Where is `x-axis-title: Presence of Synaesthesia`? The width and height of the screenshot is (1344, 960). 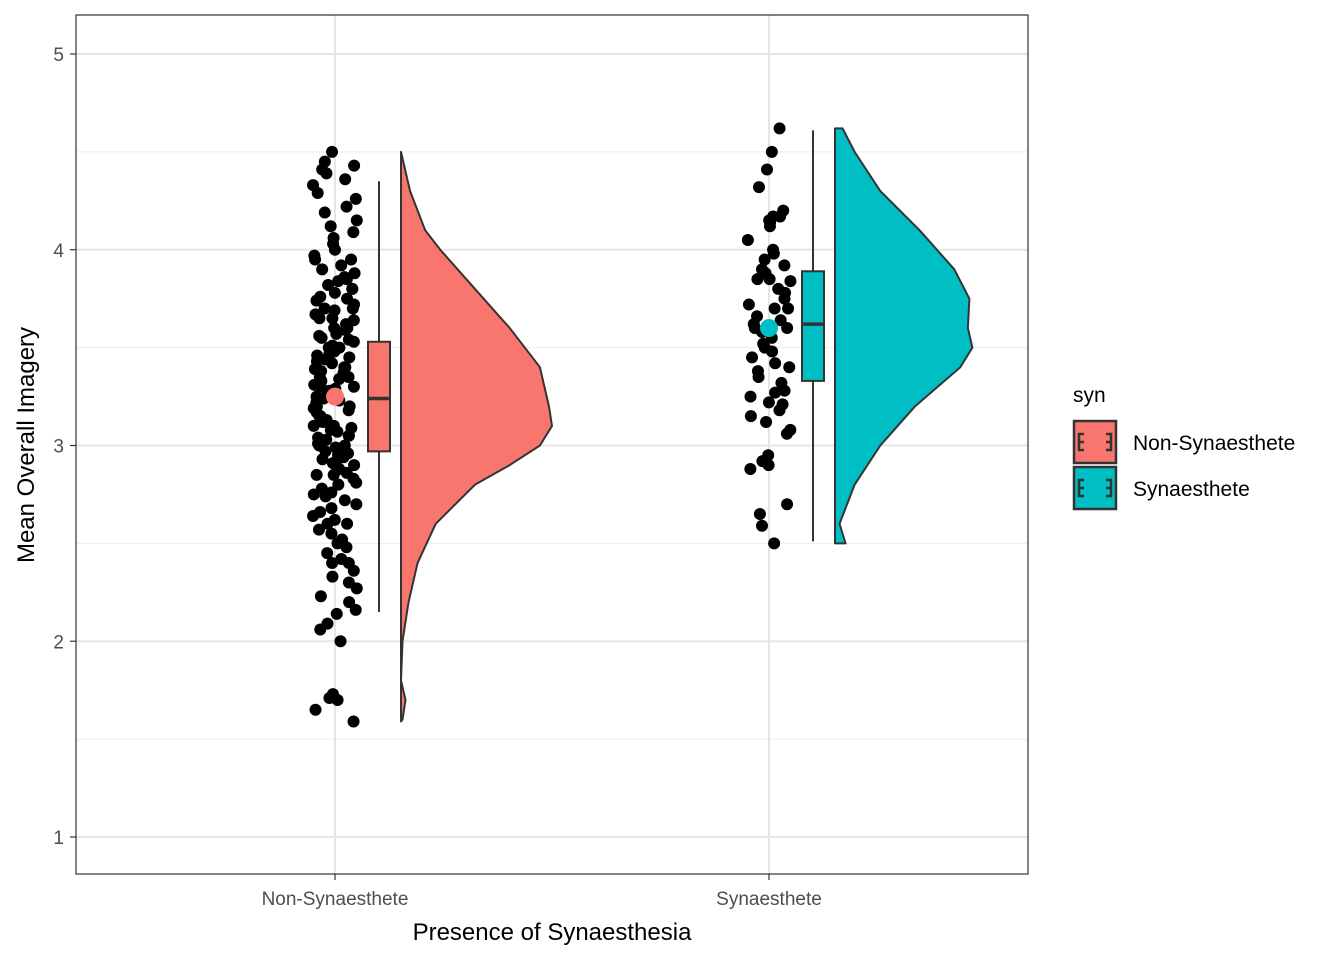 x-axis-title: Presence of Synaesthesia is located at coordinates (552, 932).